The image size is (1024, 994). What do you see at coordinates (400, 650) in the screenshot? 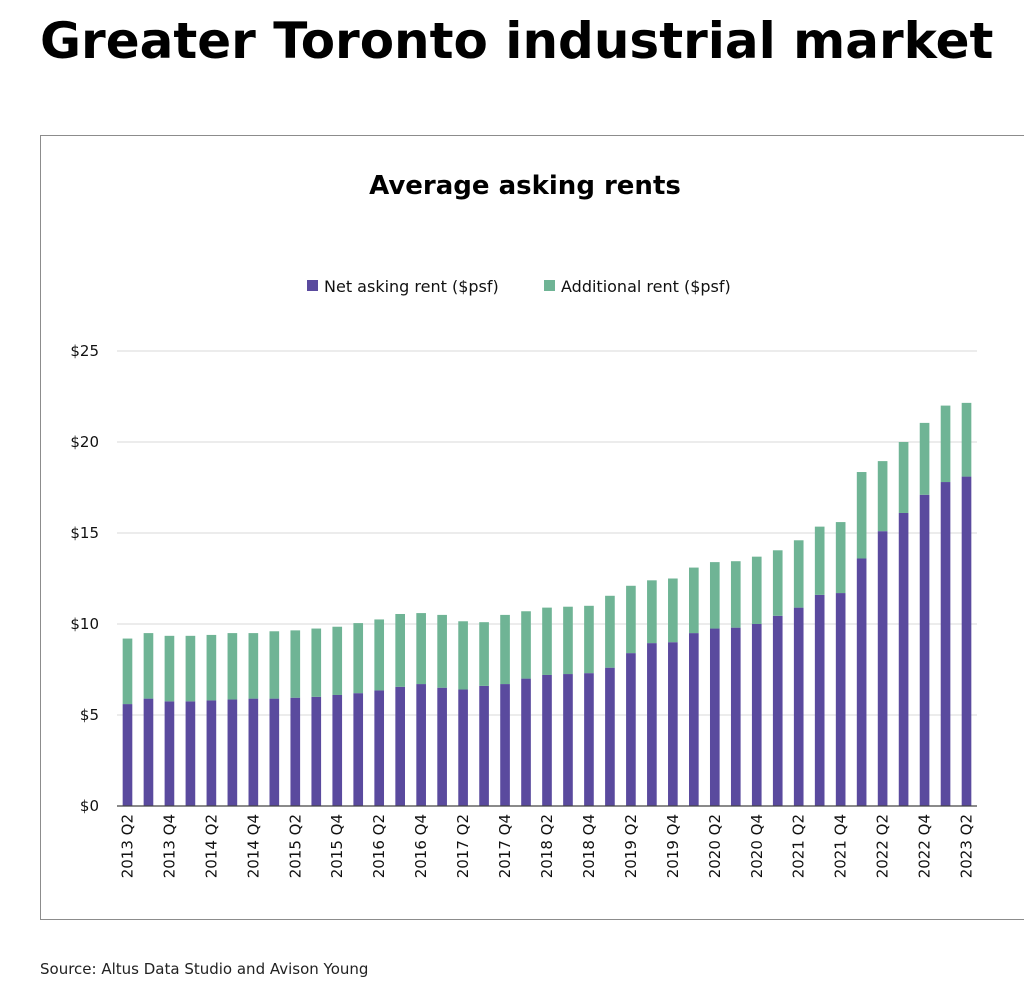
I see `bar-additional-2016-Q3` at bounding box center [400, 650].